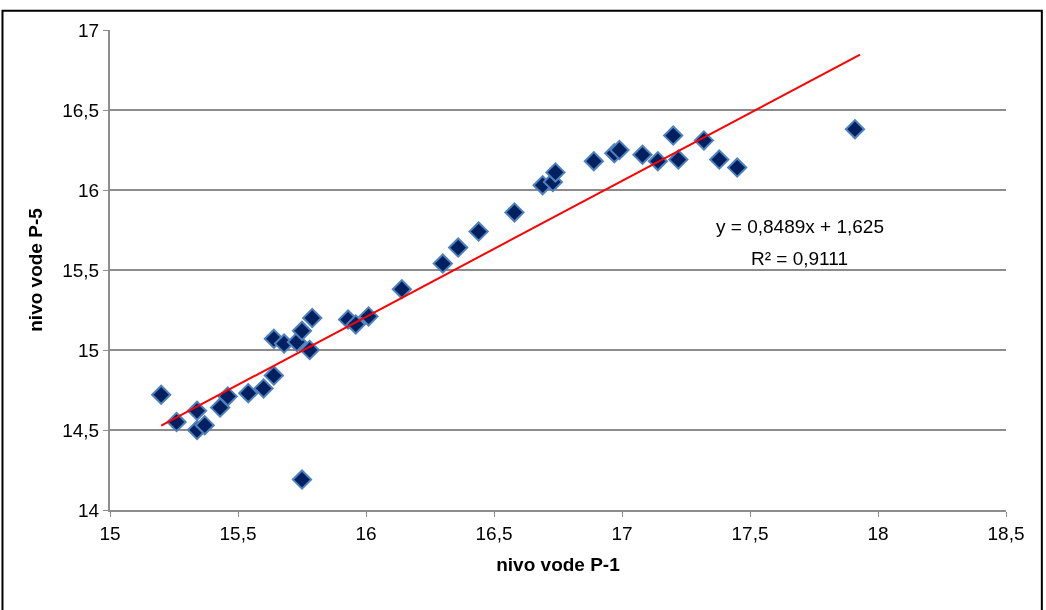 The image size is (1046, 610). What do you see at coordinates (89, 350) in the screenshot?
I see `y-tick-label: 15` at bounding box center [89, 350].